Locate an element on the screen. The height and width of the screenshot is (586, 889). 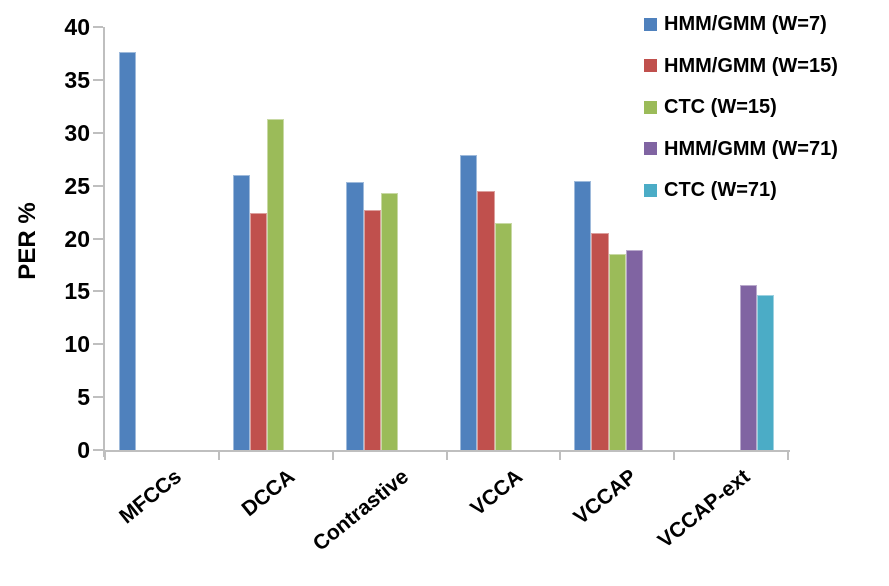
y-tick-label: 15 is located at coordinates (77, 291).